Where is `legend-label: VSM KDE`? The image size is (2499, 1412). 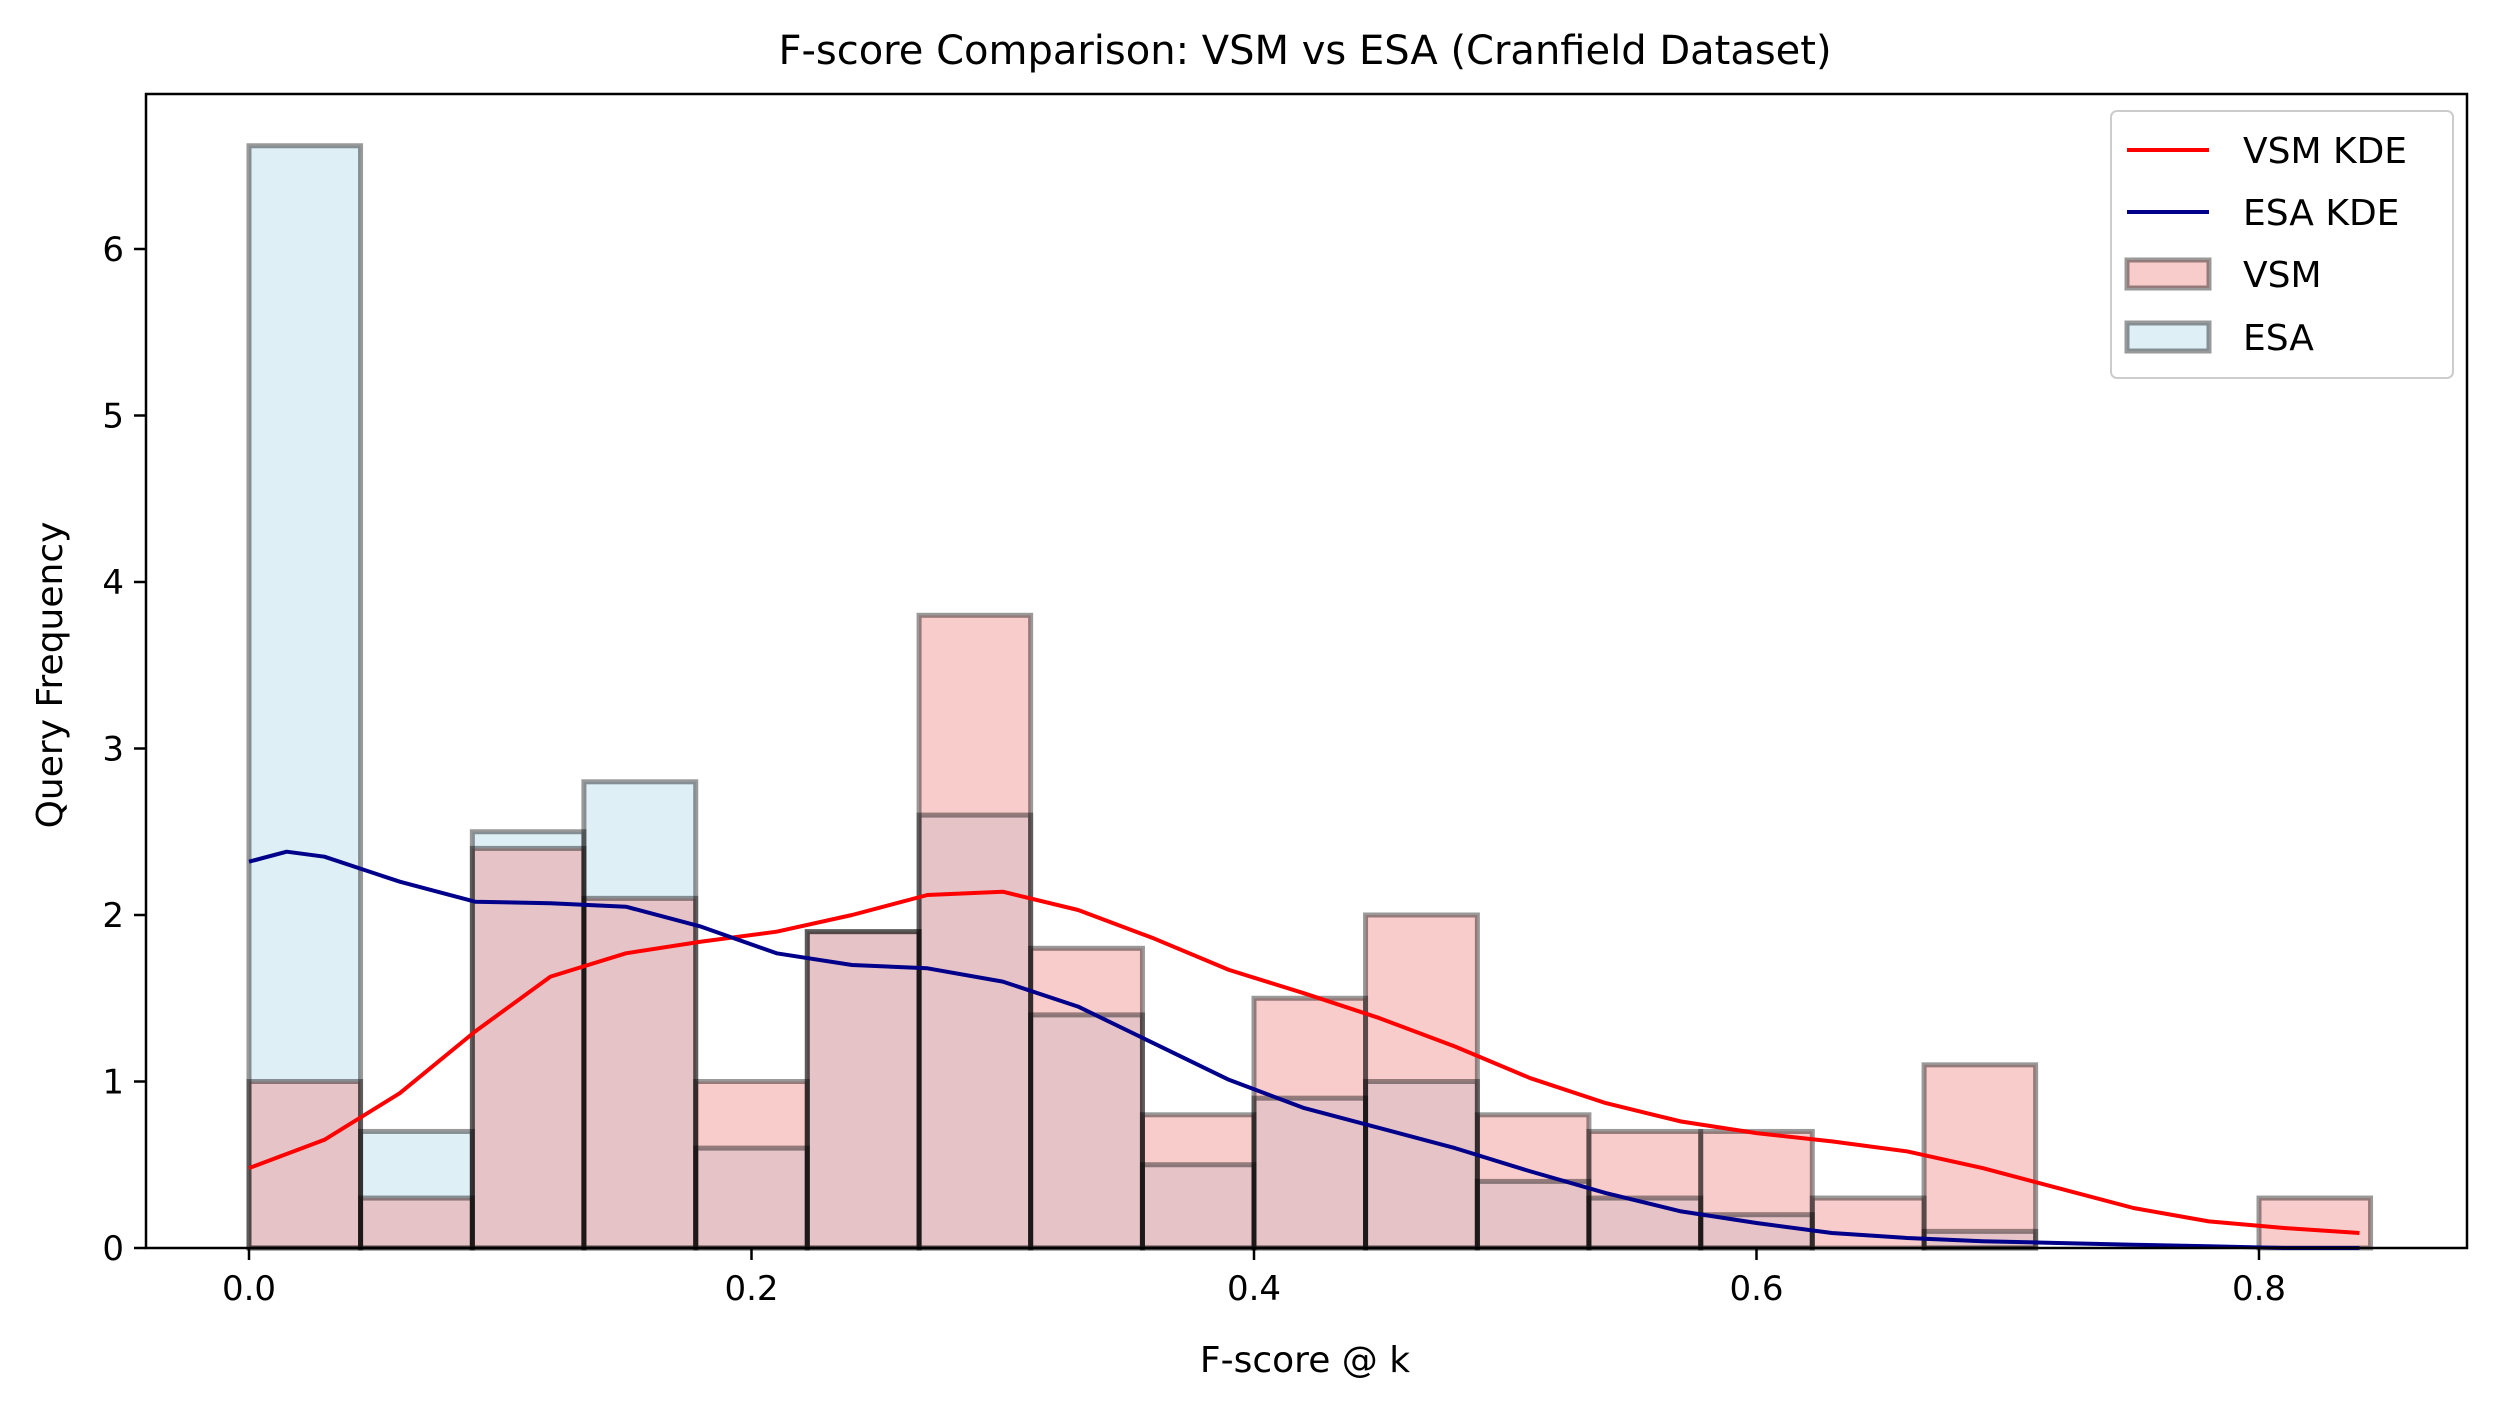 legend-label: VSM KDE is located at coordinates (2325, 151).